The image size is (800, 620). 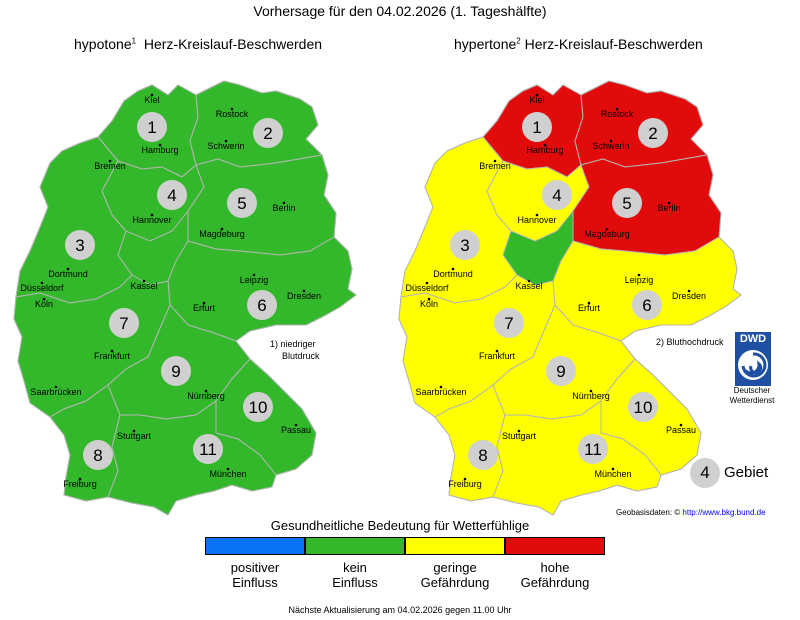 I want to click on dwd-caption: Deutscher Wetterdienst, so click(x=752, y=396).